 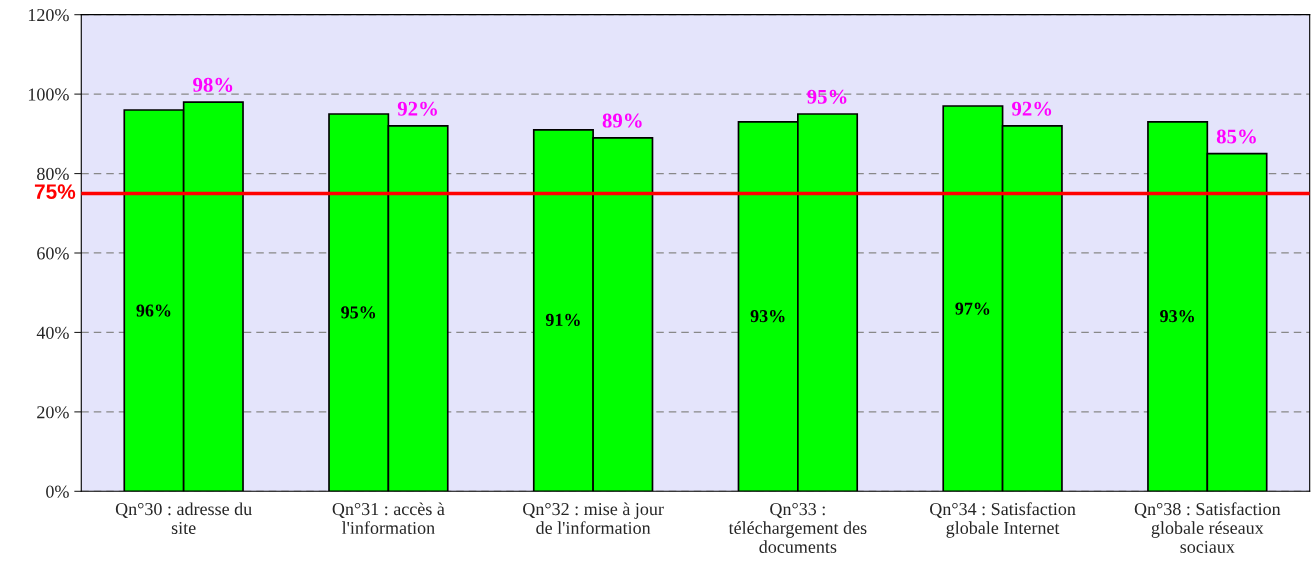 I want to click on y-tick-label: 80%, so click(x=53, y=174).